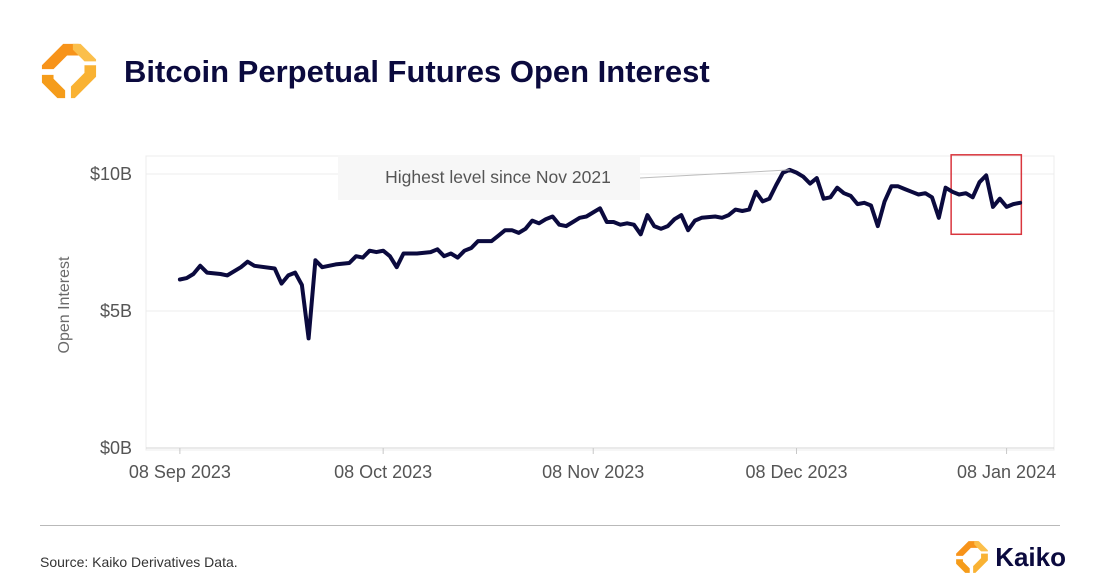 The image size is (1100, 588). What do you see at coordinates (986, 195) in the screenshot?
I see `highlight-box` at bounding box center [986, 195].